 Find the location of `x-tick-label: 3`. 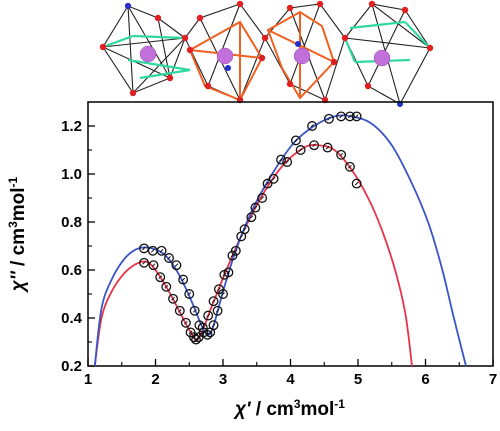

x-tick-label: 3 is located at coordinates (223, 379).